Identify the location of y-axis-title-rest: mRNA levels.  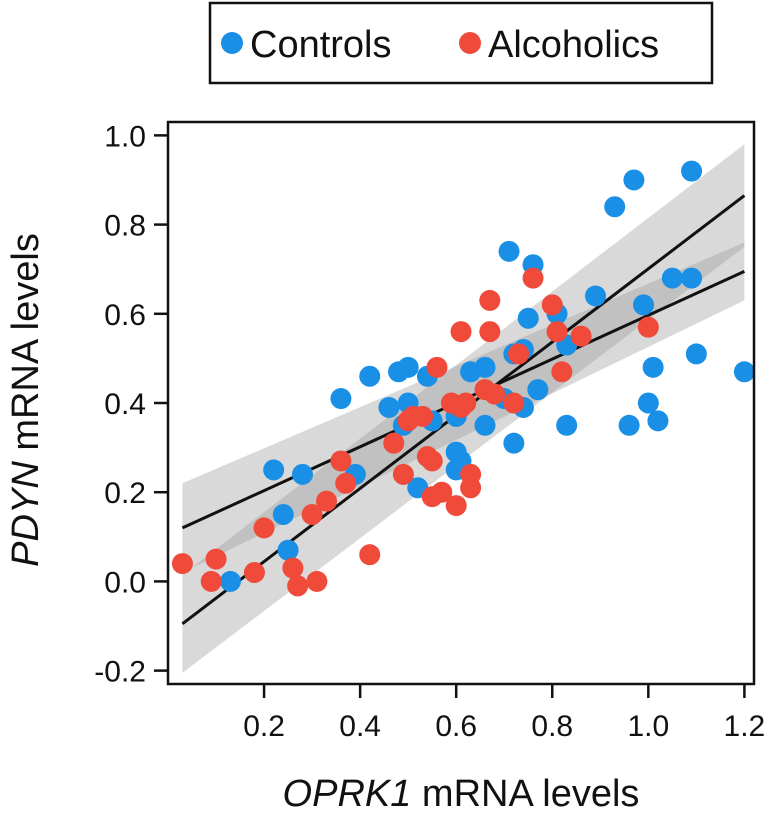
(26, 347).